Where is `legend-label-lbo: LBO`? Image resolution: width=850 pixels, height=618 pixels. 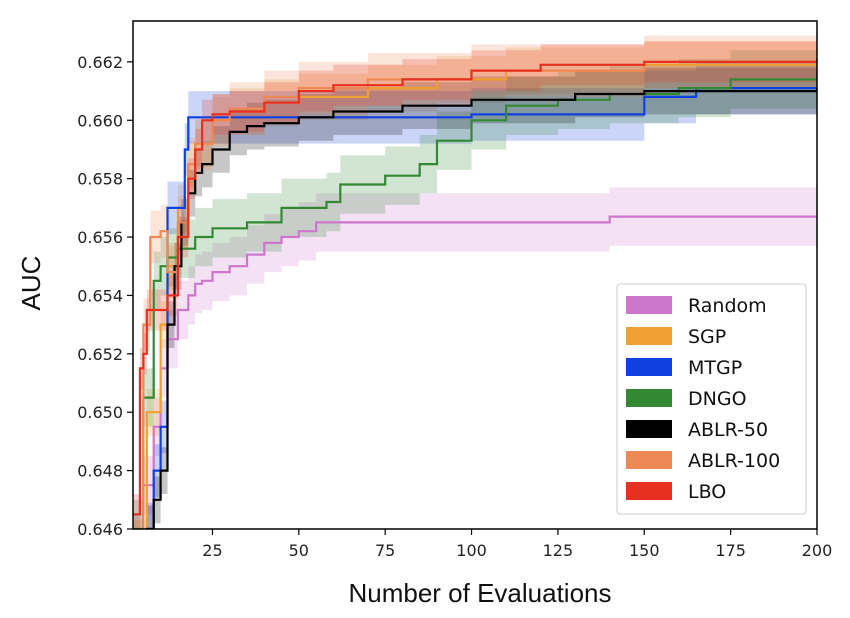 legend-label-lbo: LBO is located at coordinates (707, 492).